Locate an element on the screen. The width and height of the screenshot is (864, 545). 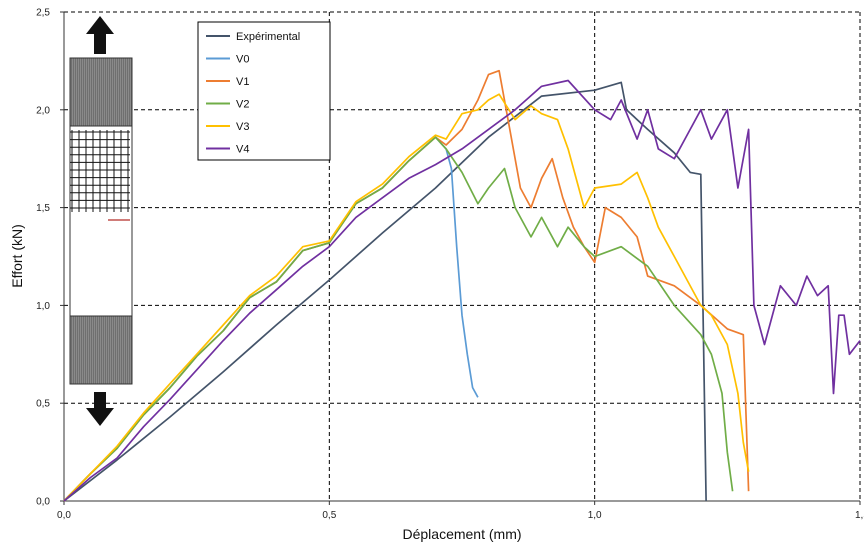
x-tick-label: 0,0 is located at coordinates (64, 515).